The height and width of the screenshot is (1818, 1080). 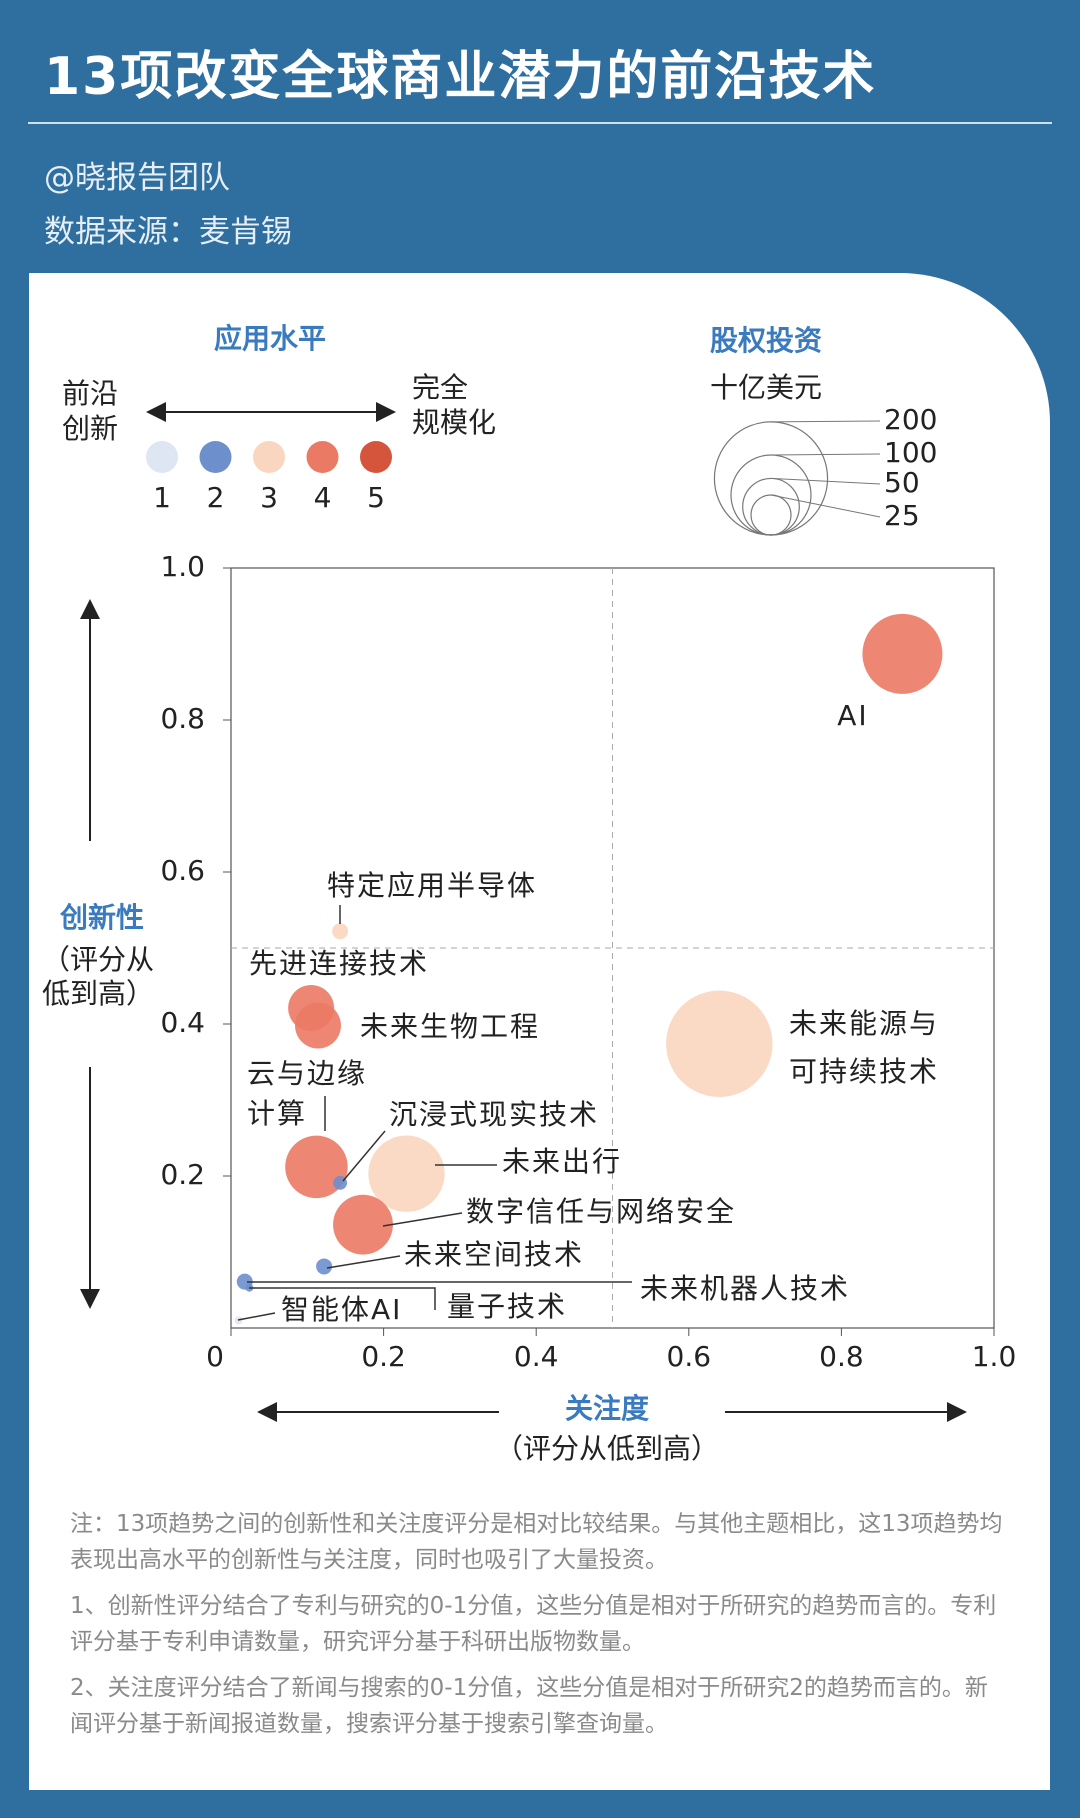 I want to click on y-tick-label: 0.4, so click(x=182, y=1022).